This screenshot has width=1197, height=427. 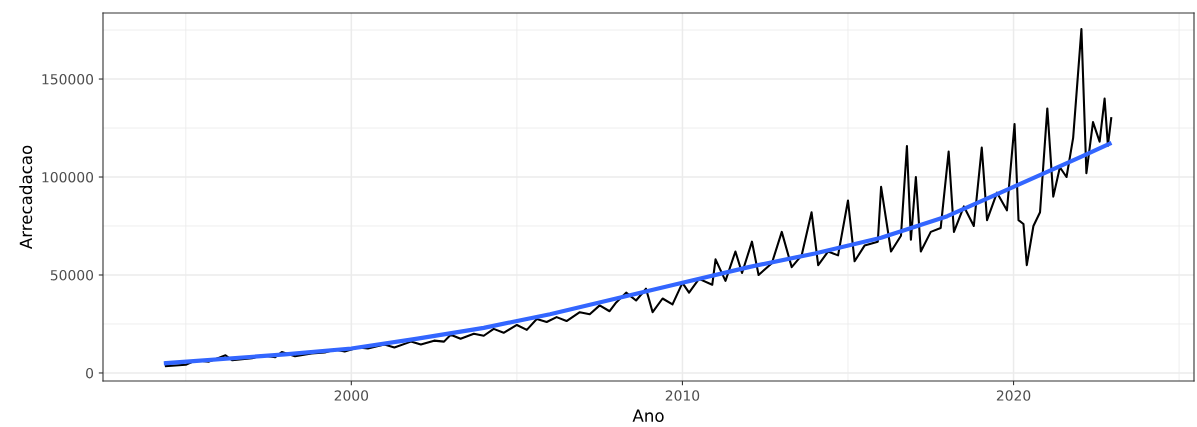 What do you see at coordinates (648, 415) in the screenshot?
I see `x-axis-title: Ano` at bounding box center [648, 415].